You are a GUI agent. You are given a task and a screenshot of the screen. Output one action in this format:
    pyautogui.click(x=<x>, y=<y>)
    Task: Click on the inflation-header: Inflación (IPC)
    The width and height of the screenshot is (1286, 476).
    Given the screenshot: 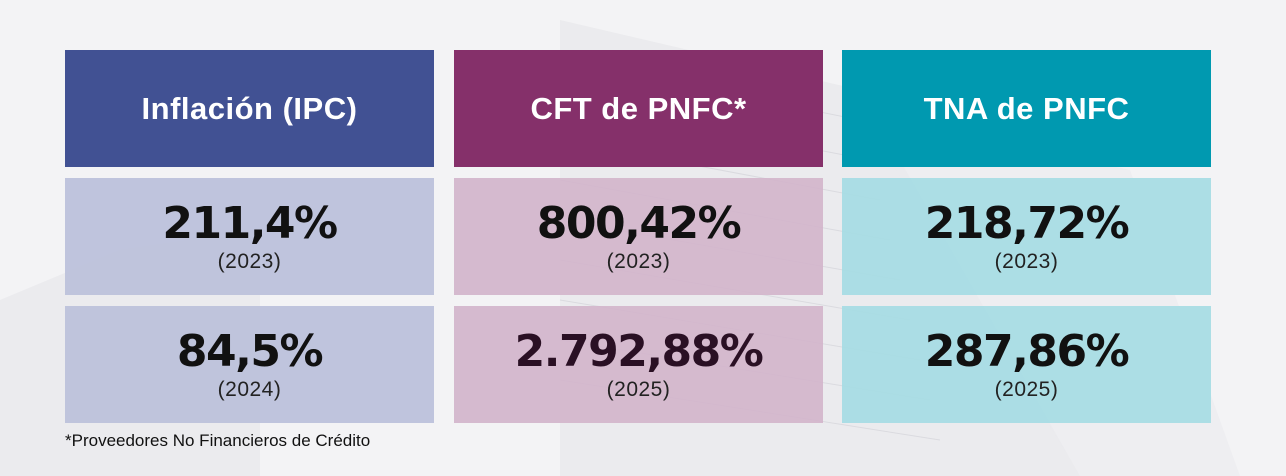 What is the action you would take?
    pyautogui.click(x=249, y=108)
    